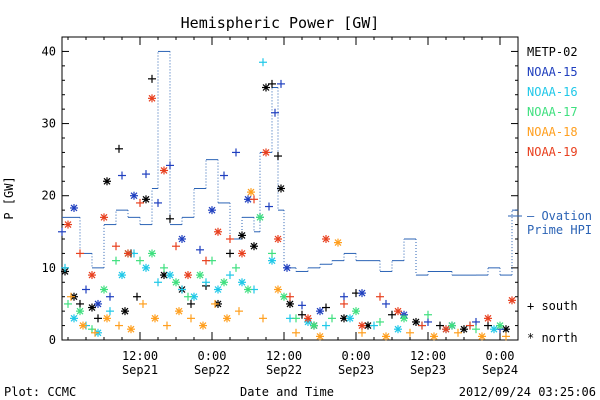 The width and height of the screenshot is (600, 400). I want to click on x-tick-date-label: Sep22, so click(212, 370).